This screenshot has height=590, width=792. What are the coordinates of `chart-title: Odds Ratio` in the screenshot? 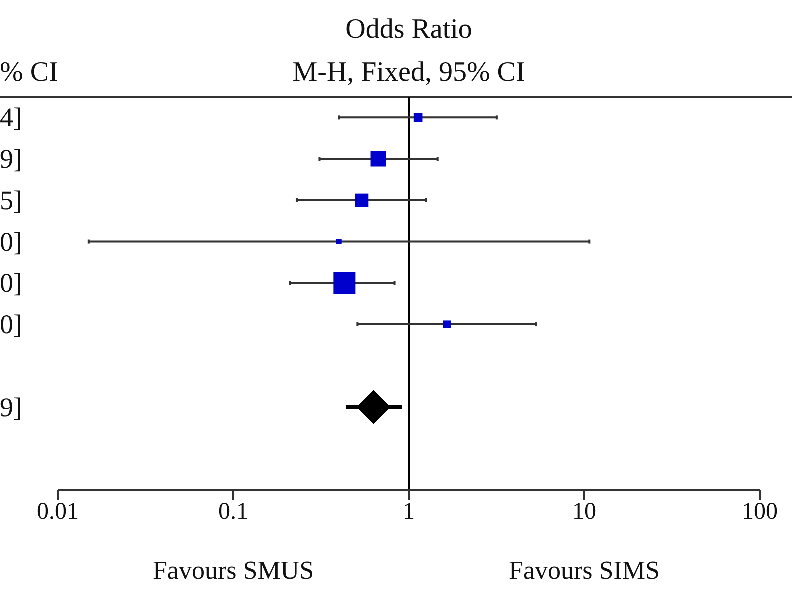 It's located at (409, 30).